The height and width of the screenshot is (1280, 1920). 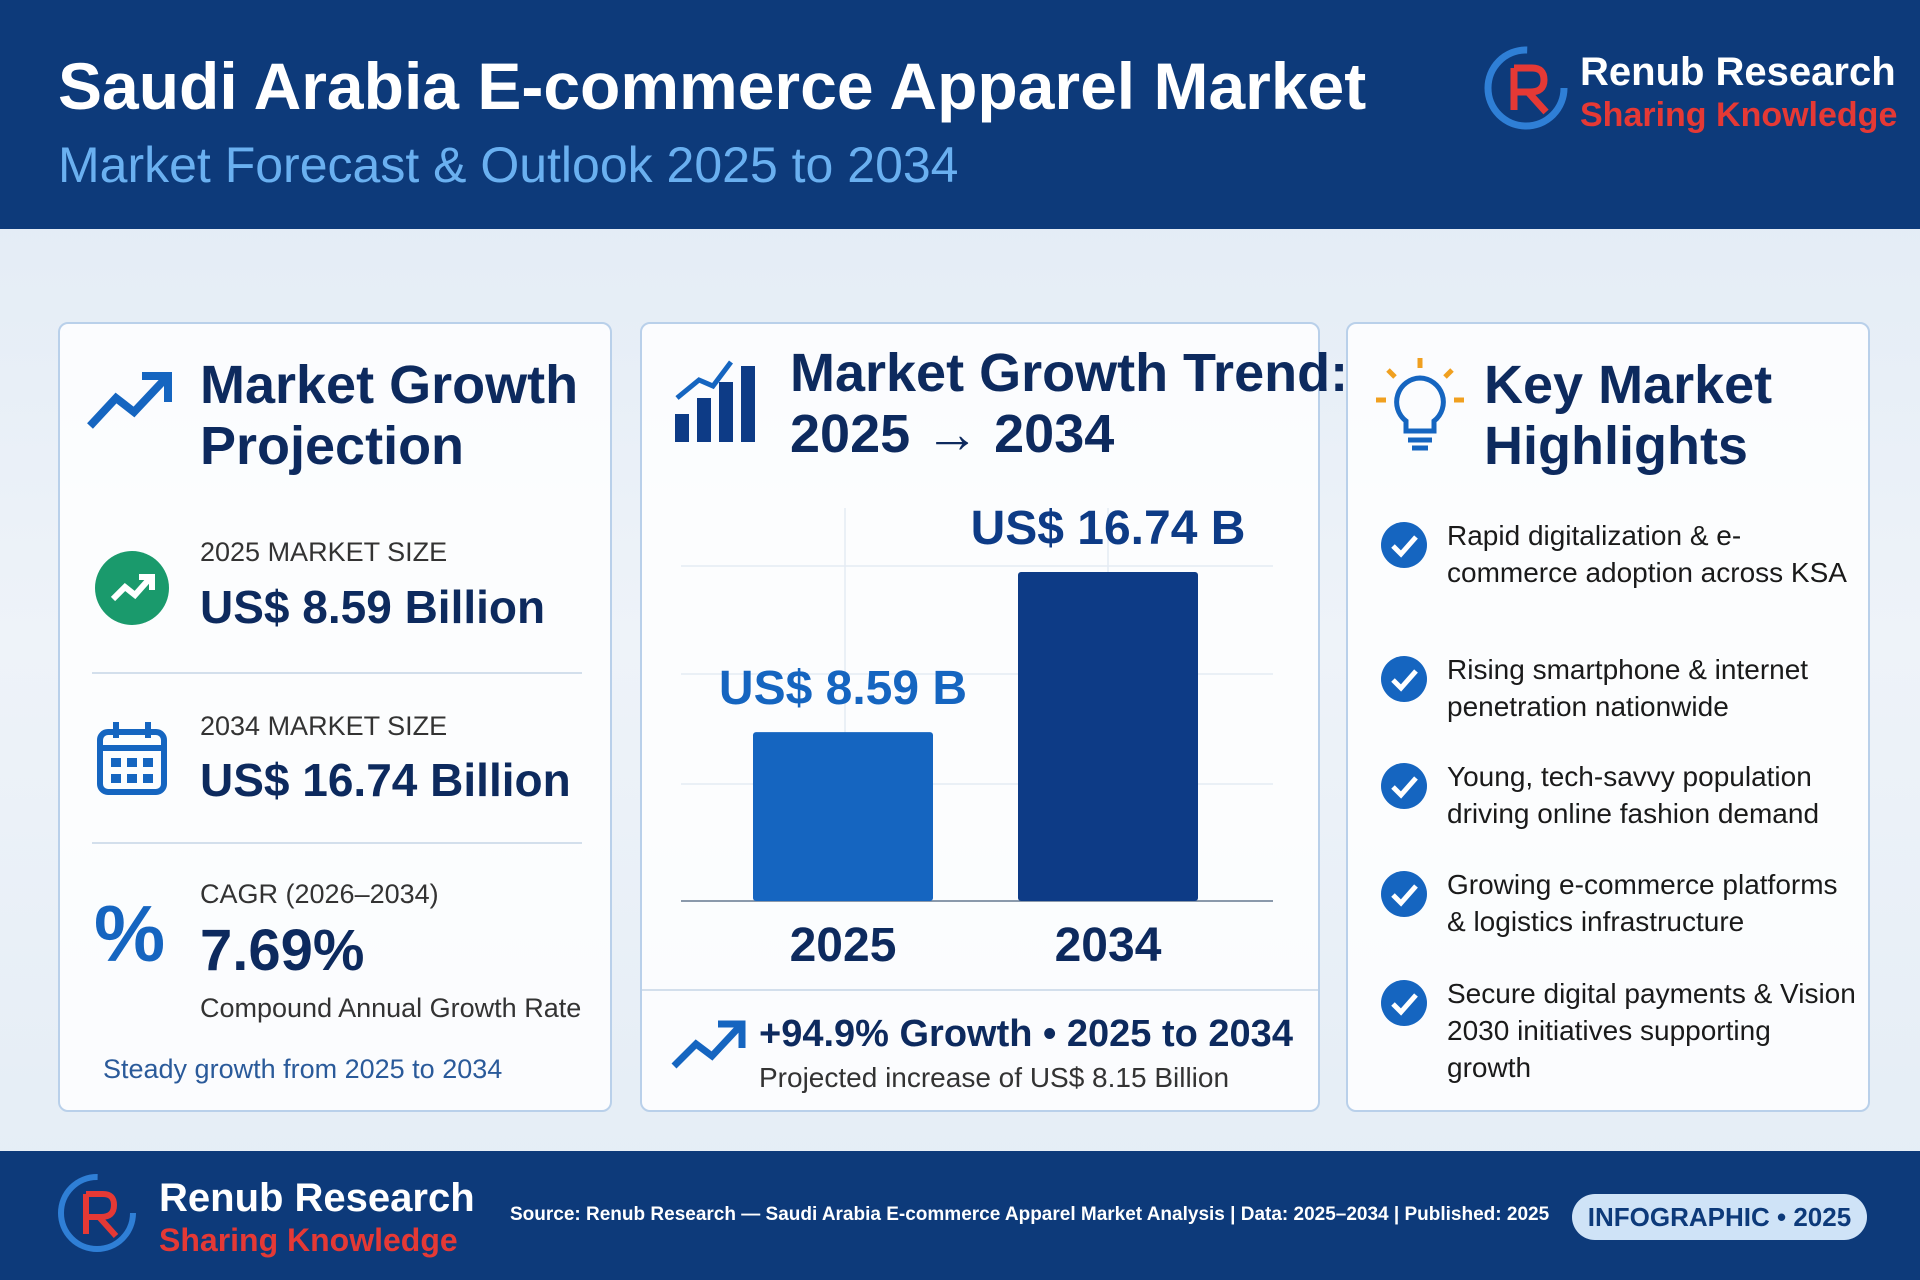 What do you see at coordinates (715, 401) in the screenshot?
I see `chart-icon` at bounding box center [715, 401].